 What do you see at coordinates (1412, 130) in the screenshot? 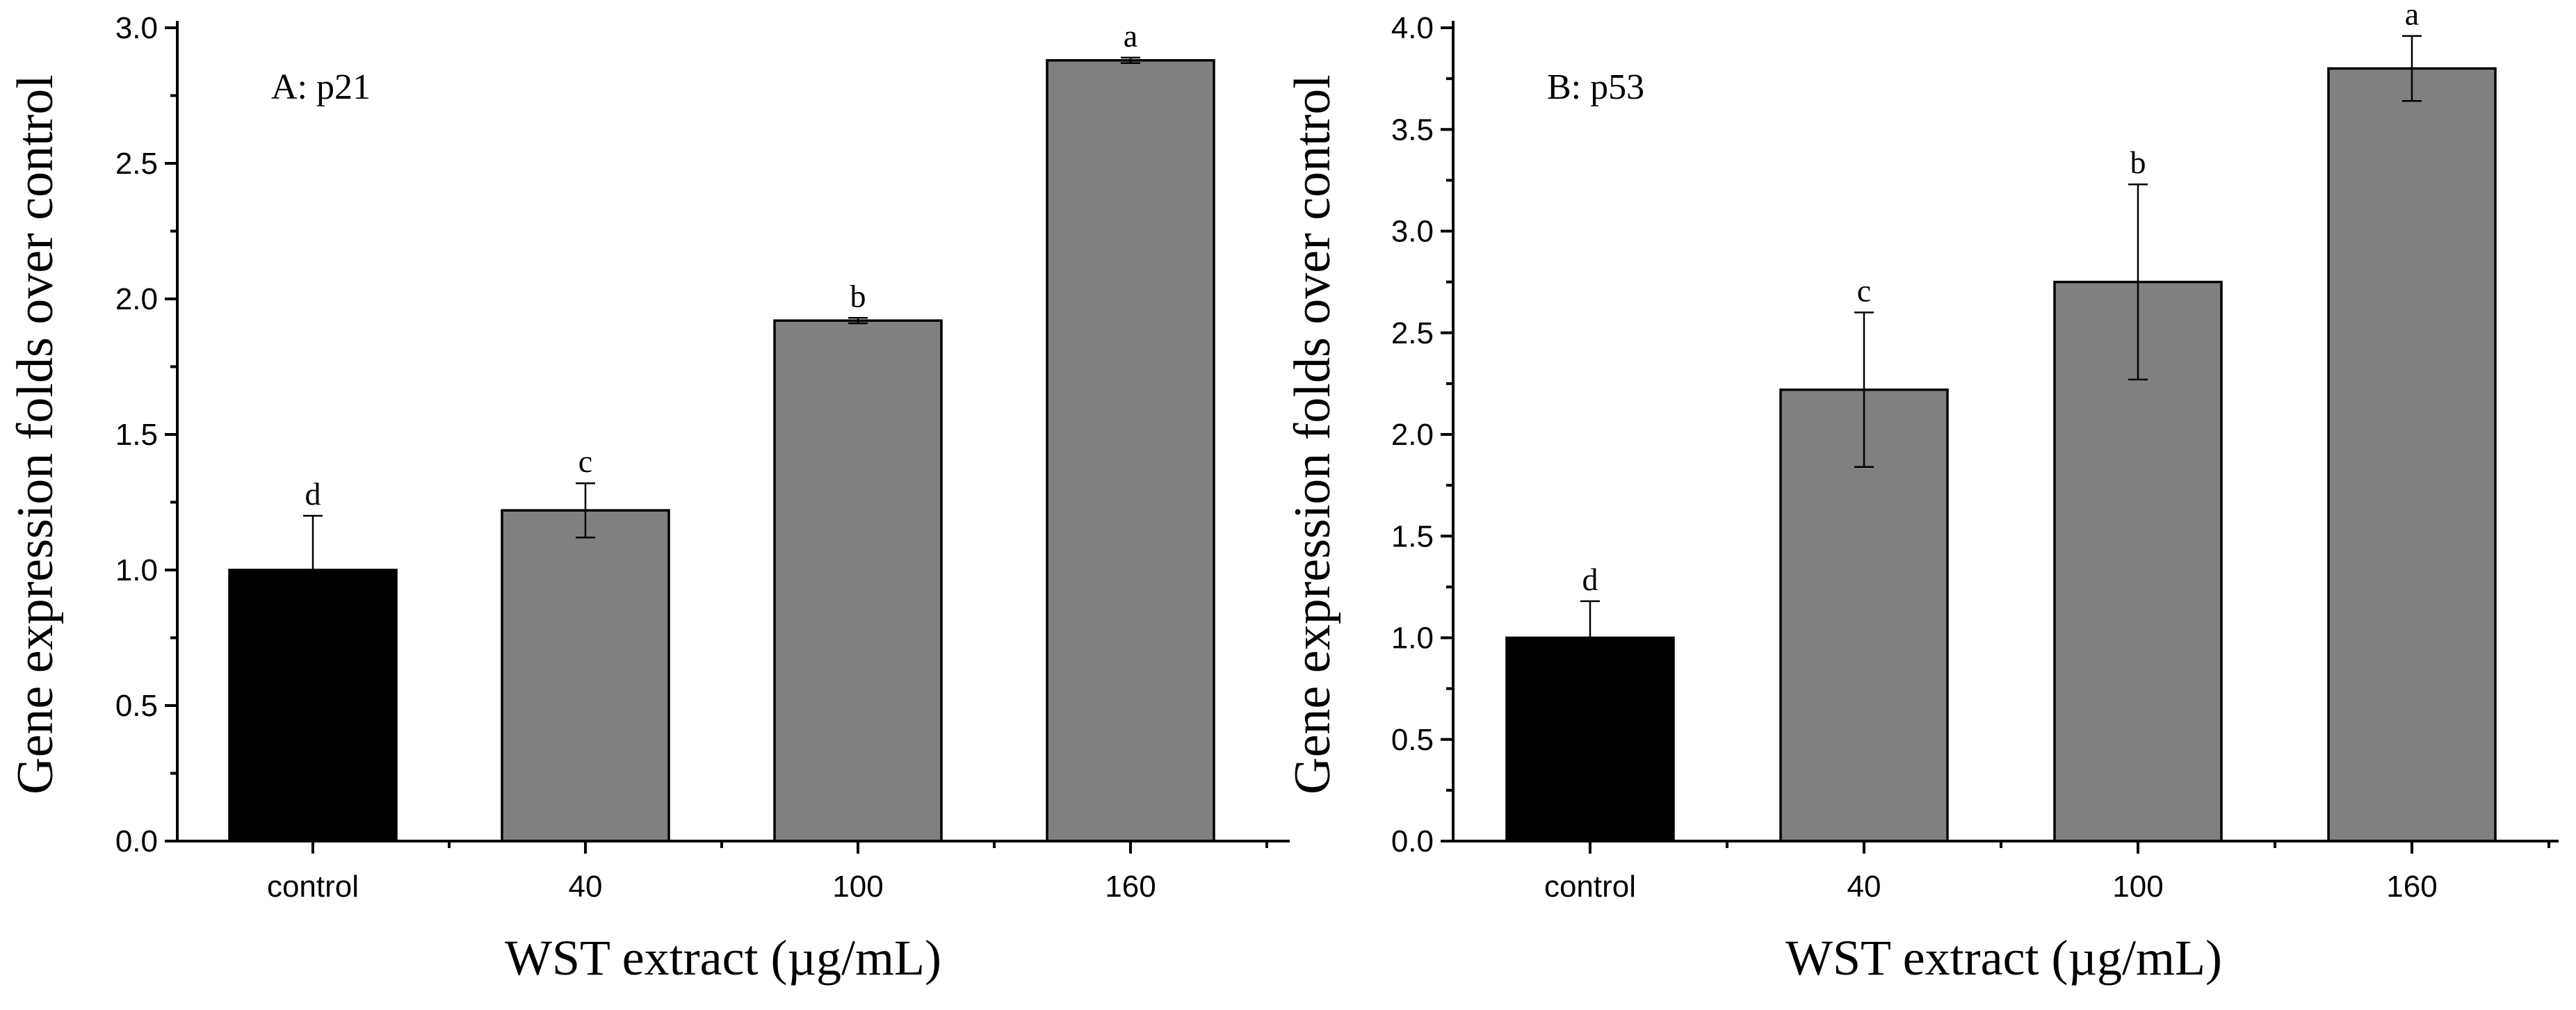
I see `y-tick-label: 3.5` at bounding box center [1412, 130].